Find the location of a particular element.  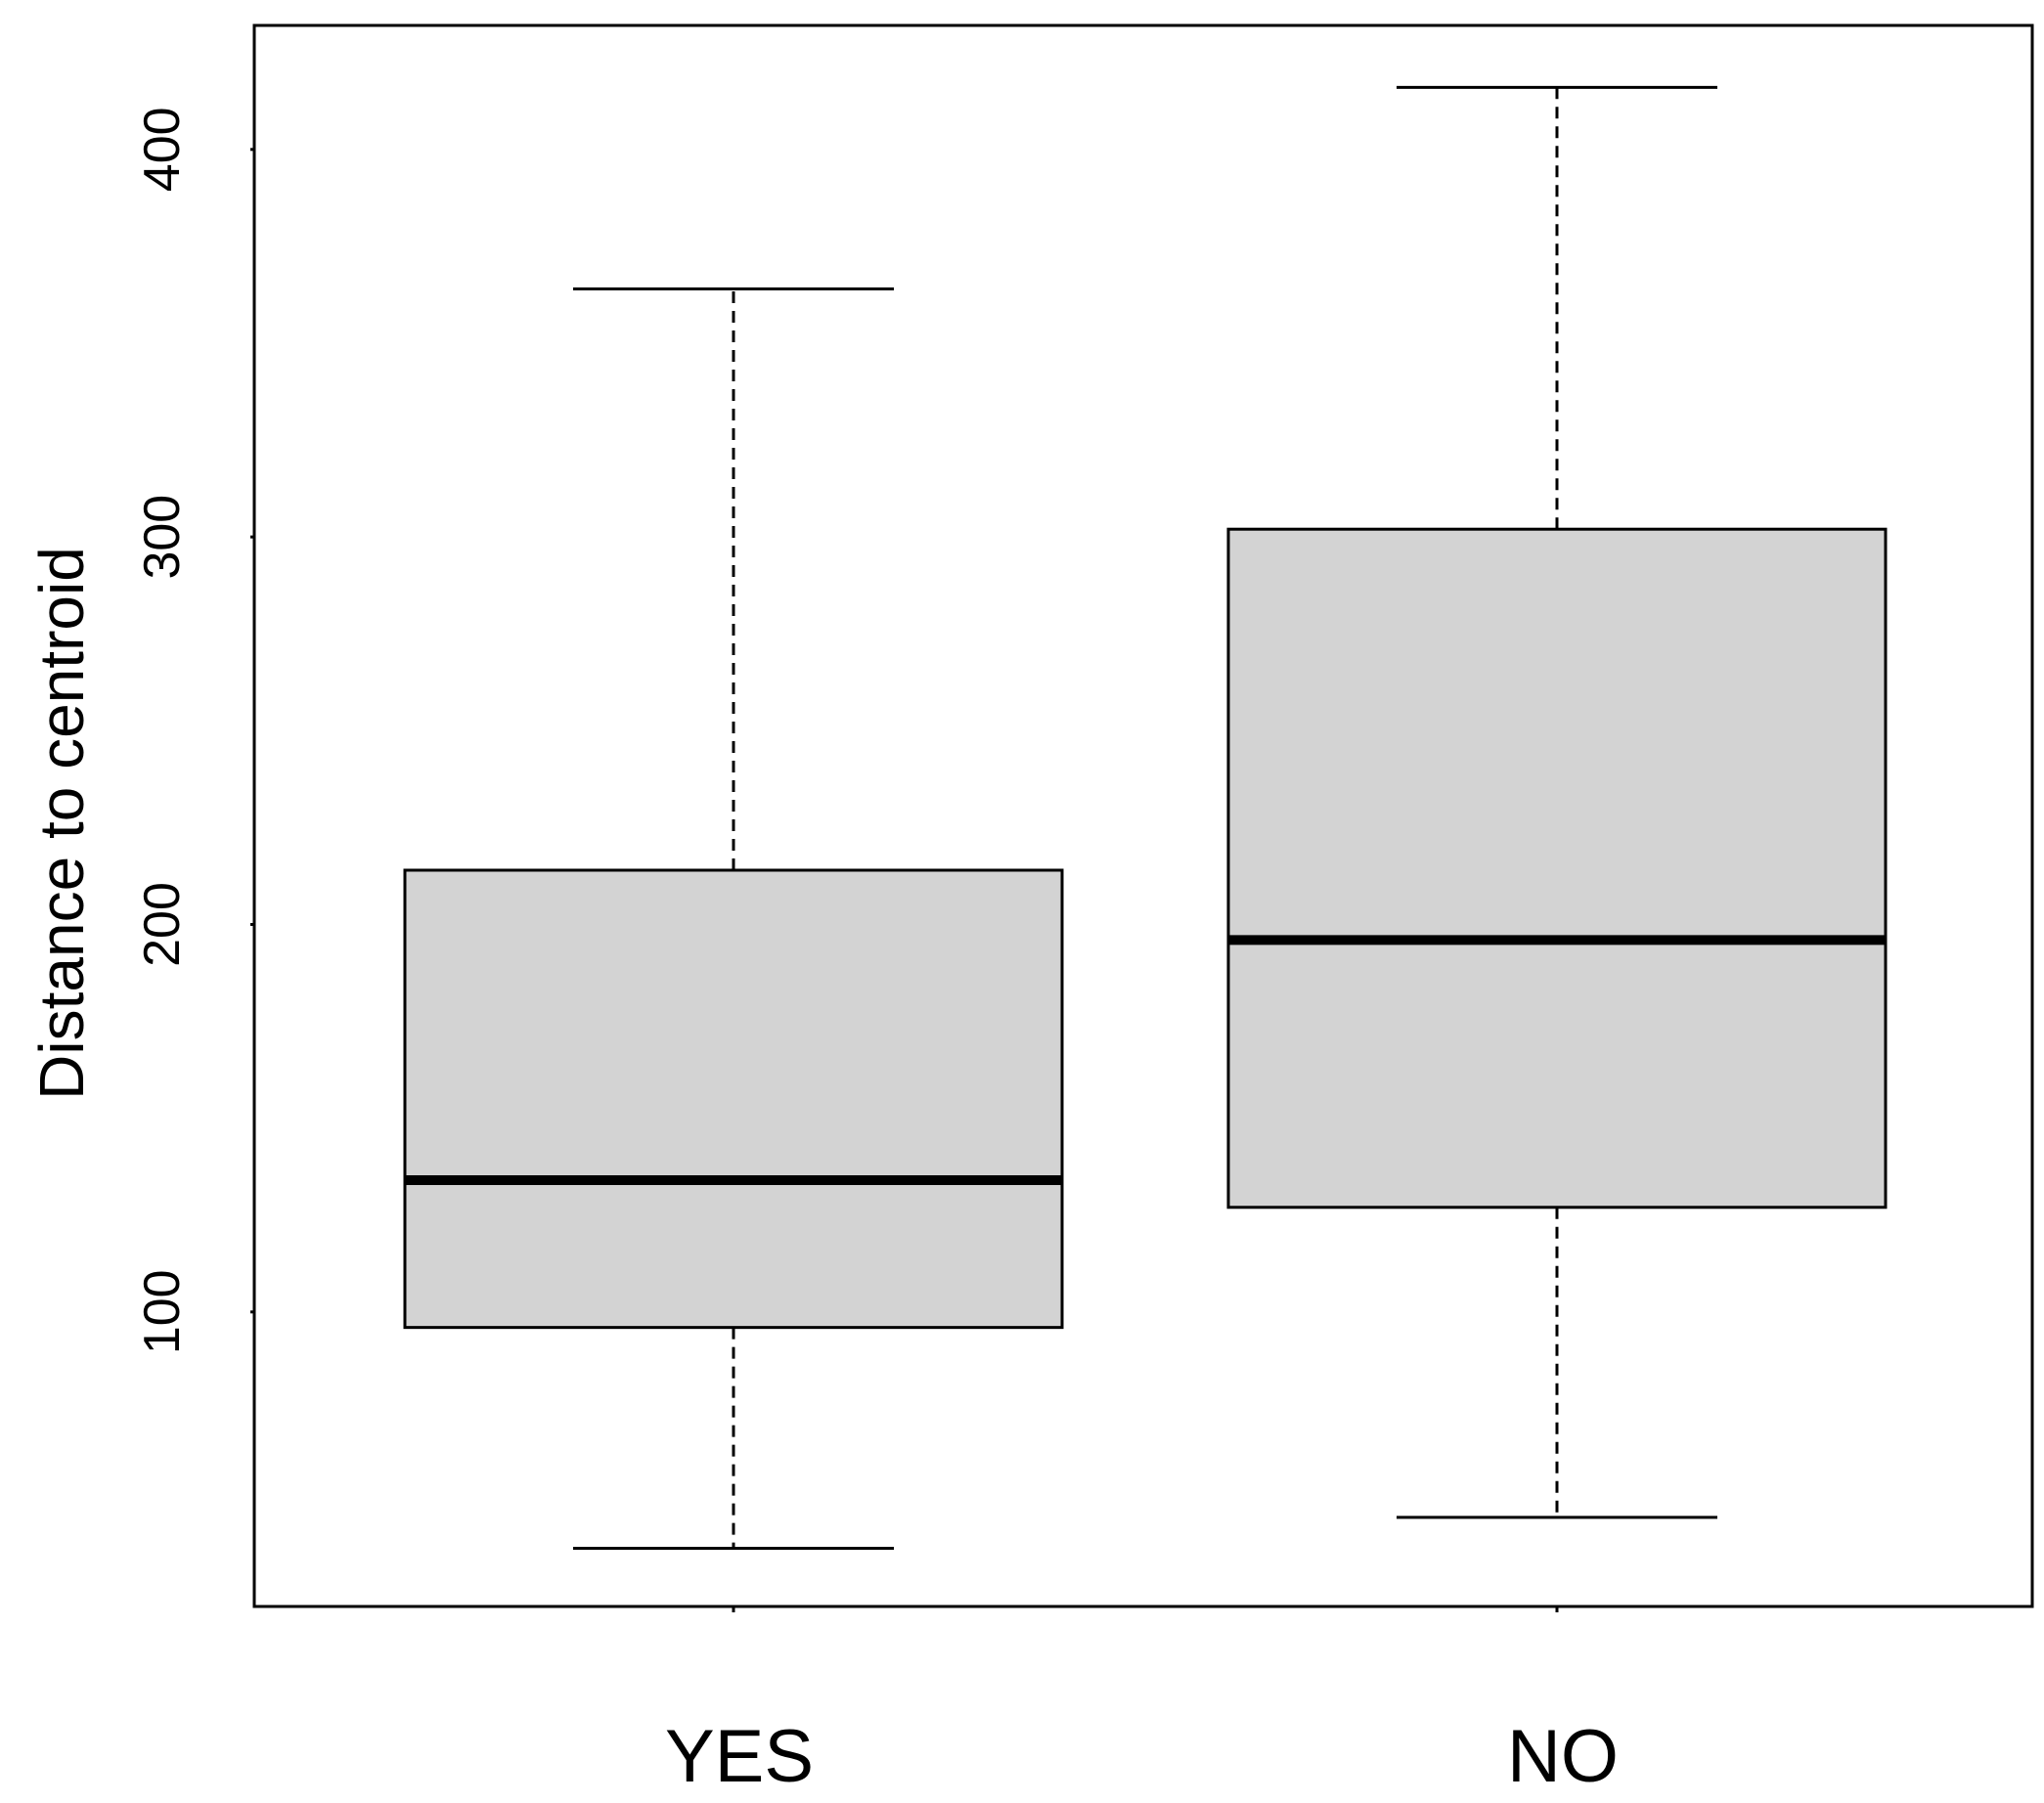

x-category-label: NO is located at coordinates (1563, 1756).